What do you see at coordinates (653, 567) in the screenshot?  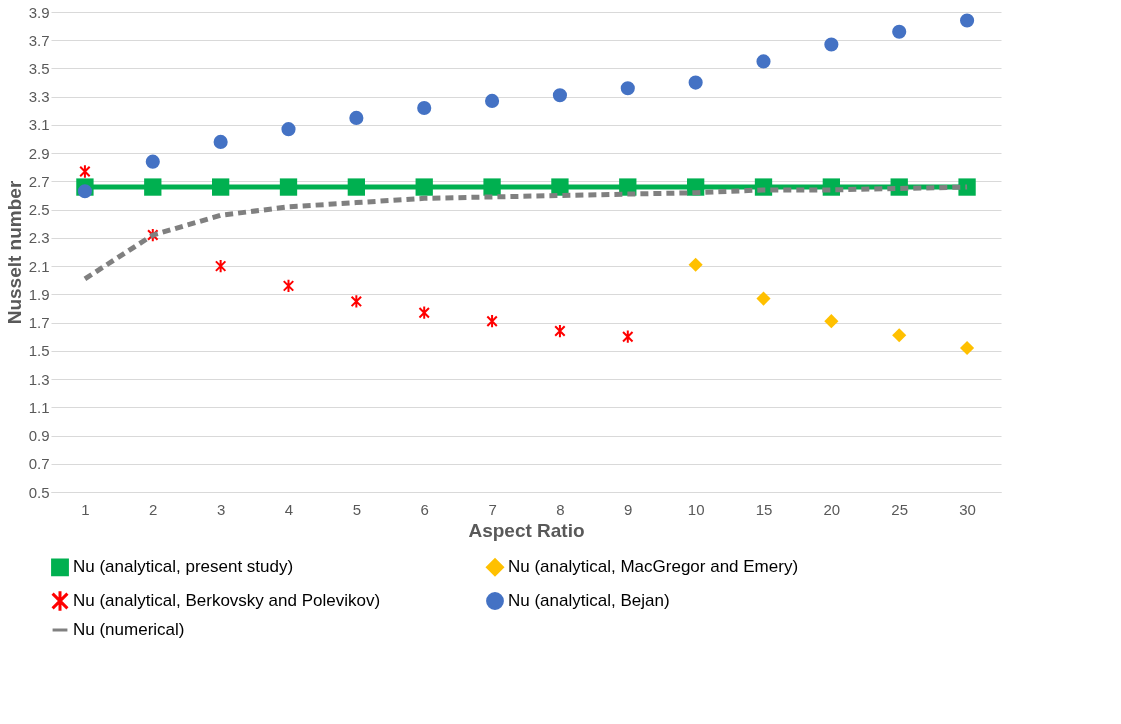 I see `legend-label: Nu (analytical, MacGregor and Emery)` at bounding box center [653, 567].